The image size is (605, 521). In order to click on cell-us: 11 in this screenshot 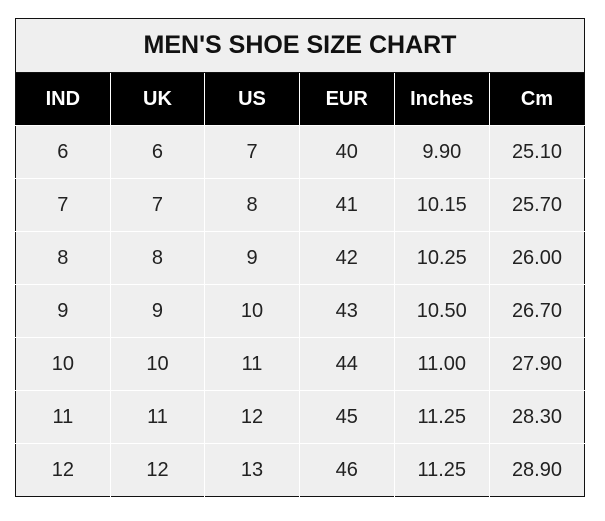, I will do `click(252, 364)`.